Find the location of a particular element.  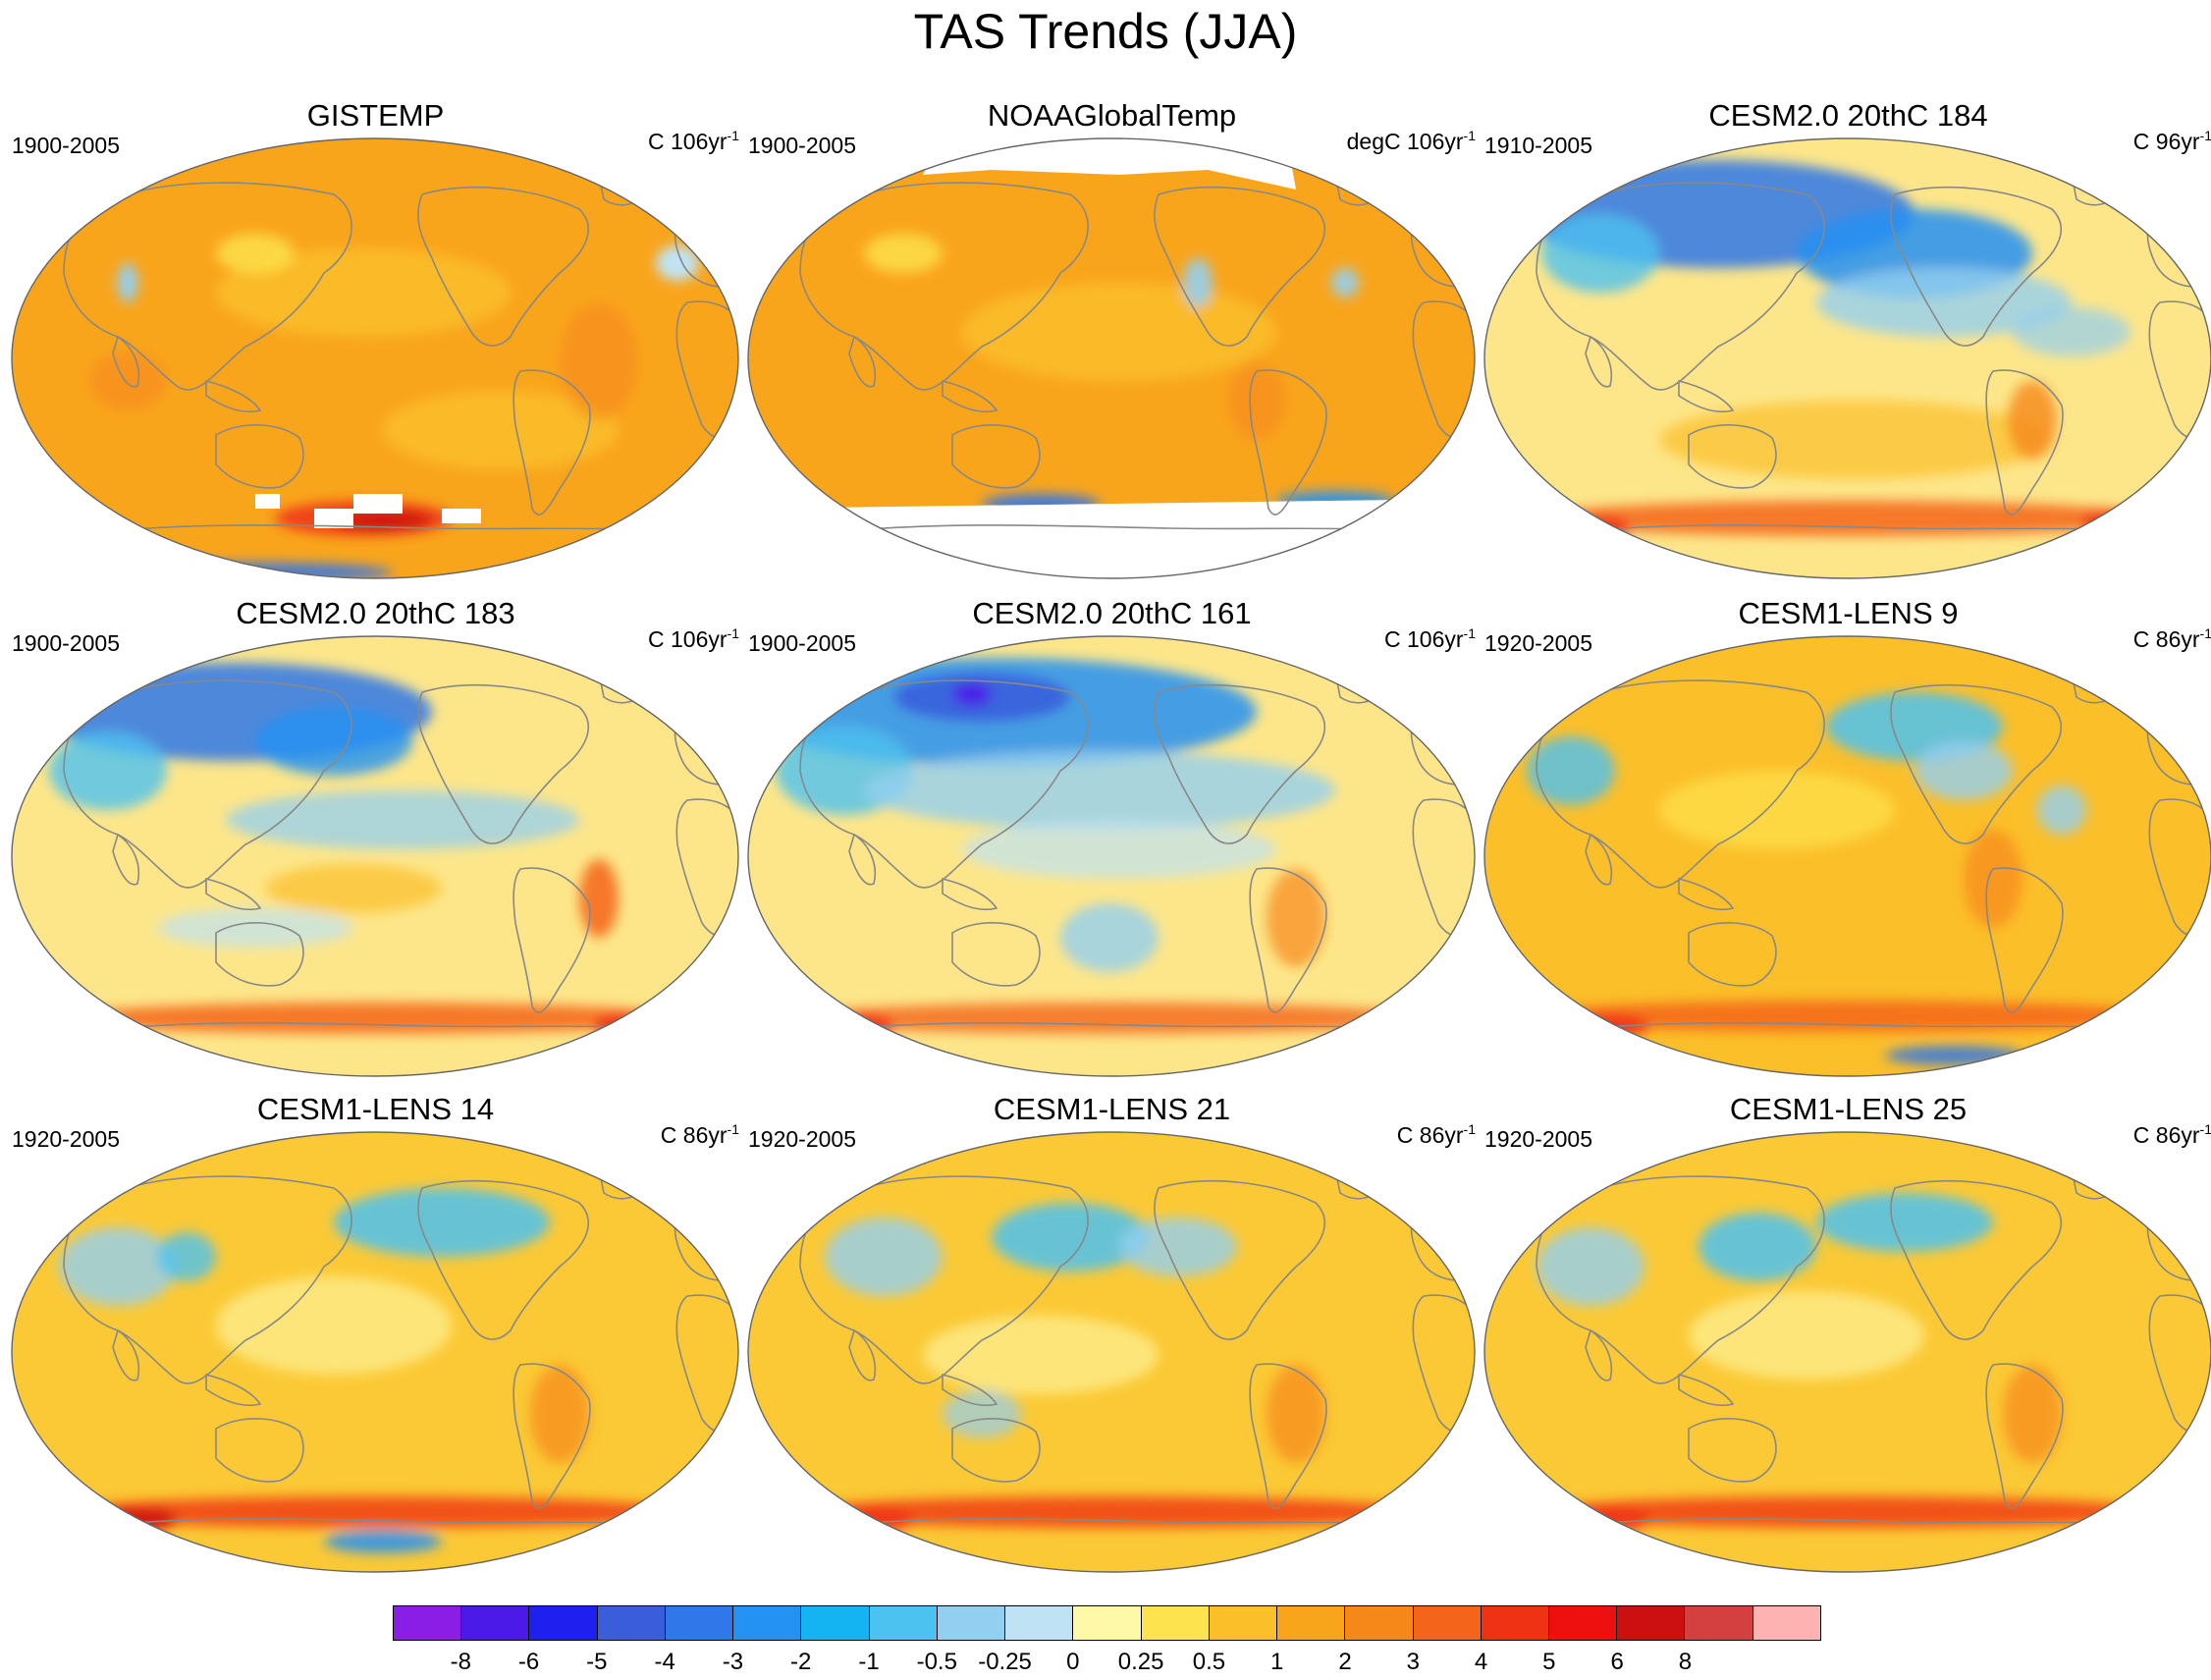

panel-title: CESM1-LENS 9 is located at coordinates (1848, 613).